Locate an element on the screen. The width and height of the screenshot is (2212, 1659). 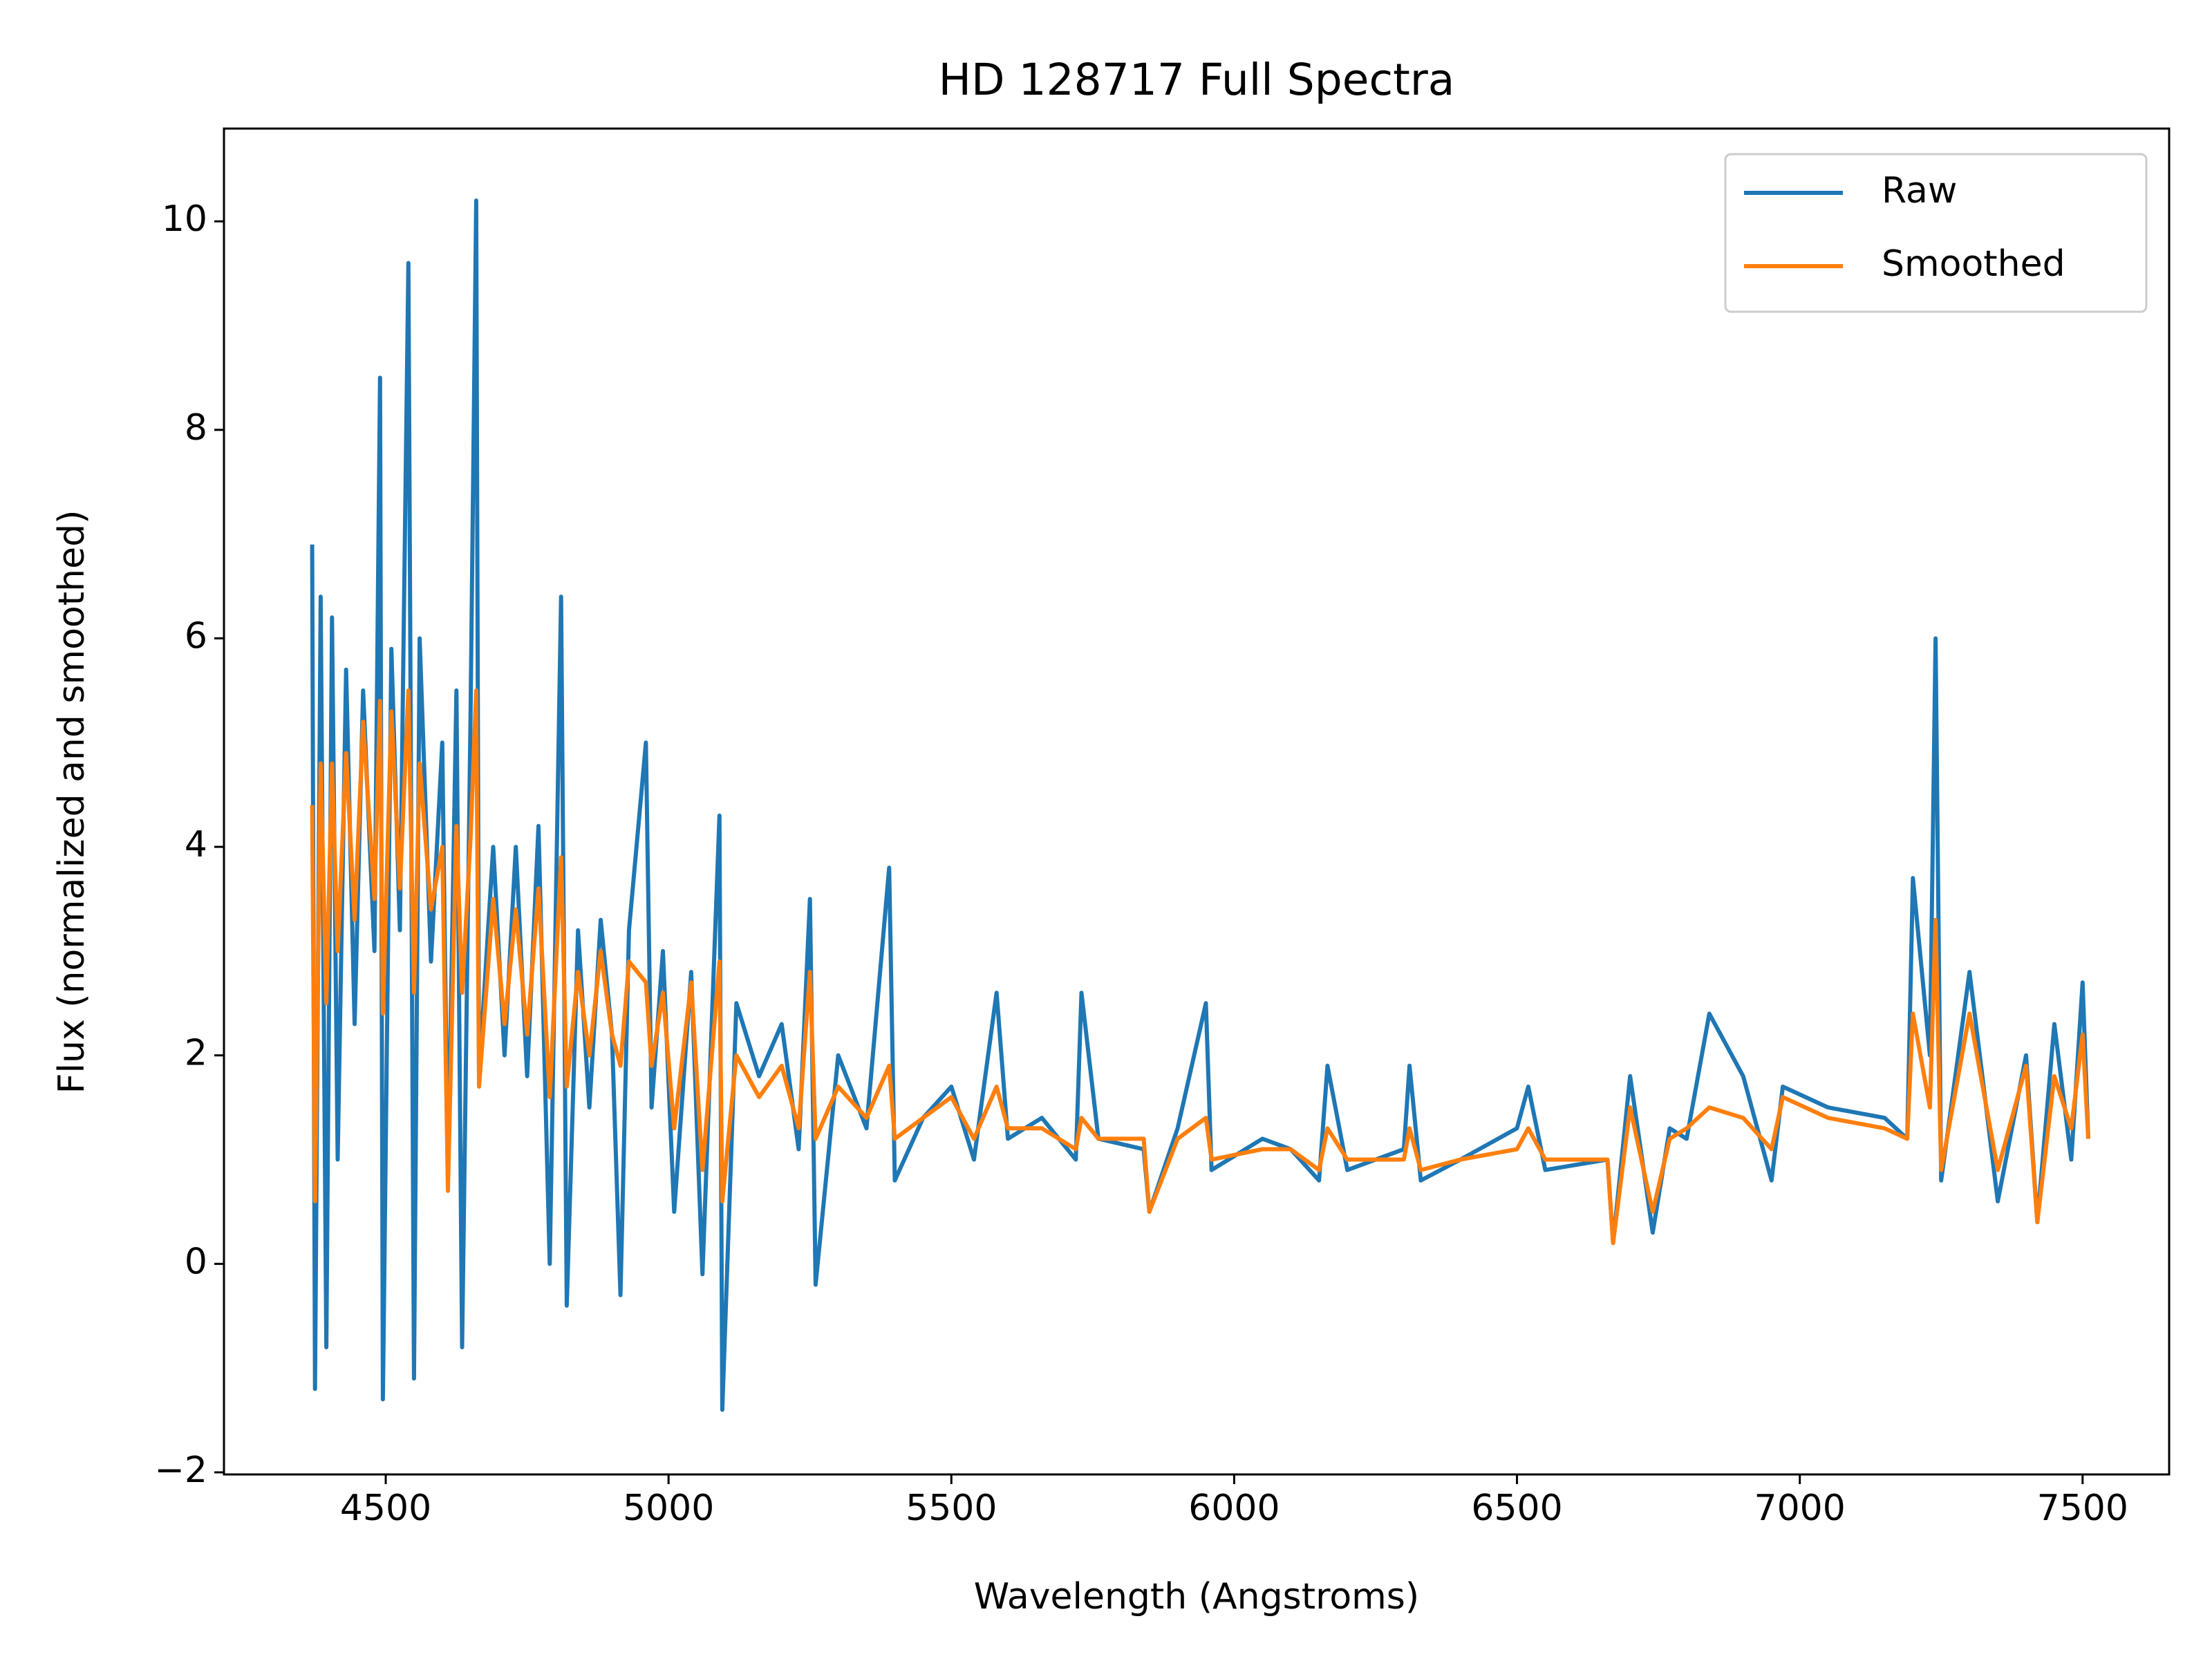
y-tick-label: 0 is located at coordinates (196, 1261).